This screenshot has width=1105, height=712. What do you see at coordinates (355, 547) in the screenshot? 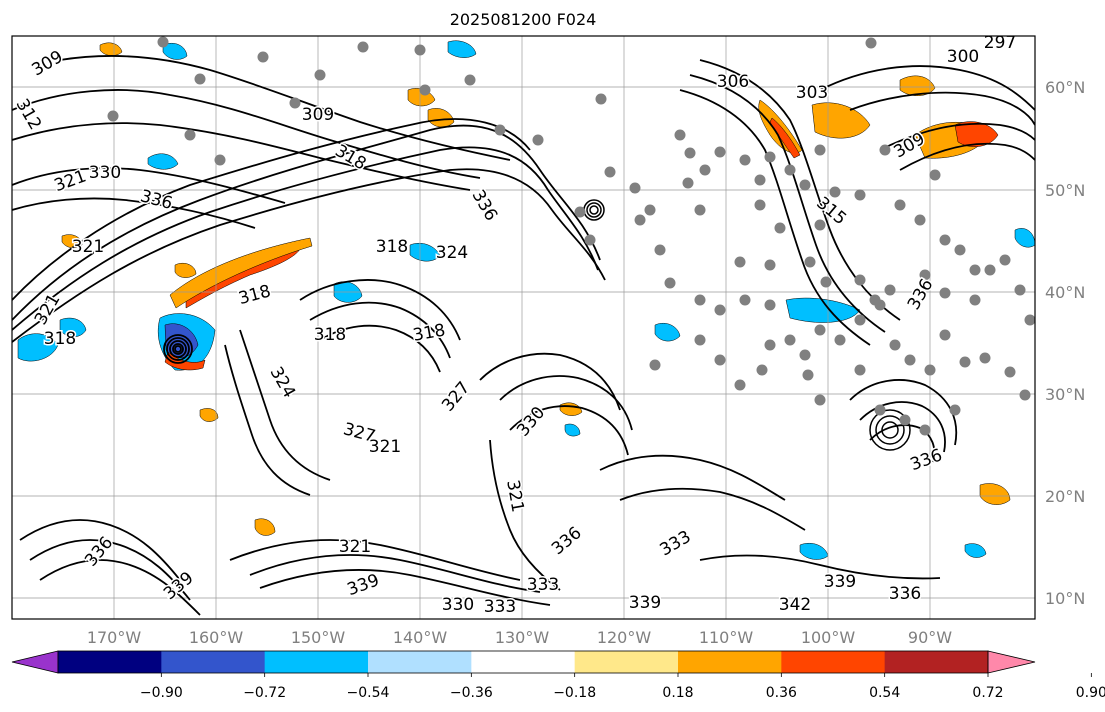
I see `contour-label: 321` at bounding box center [355, 547].